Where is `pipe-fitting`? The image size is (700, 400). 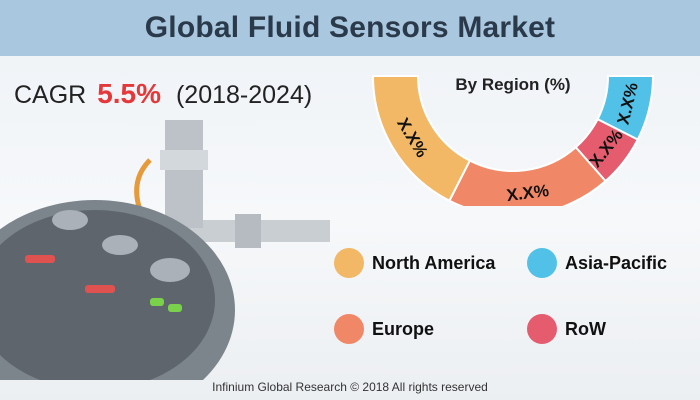
pipe-fitting is located at coordinates (248, 231).